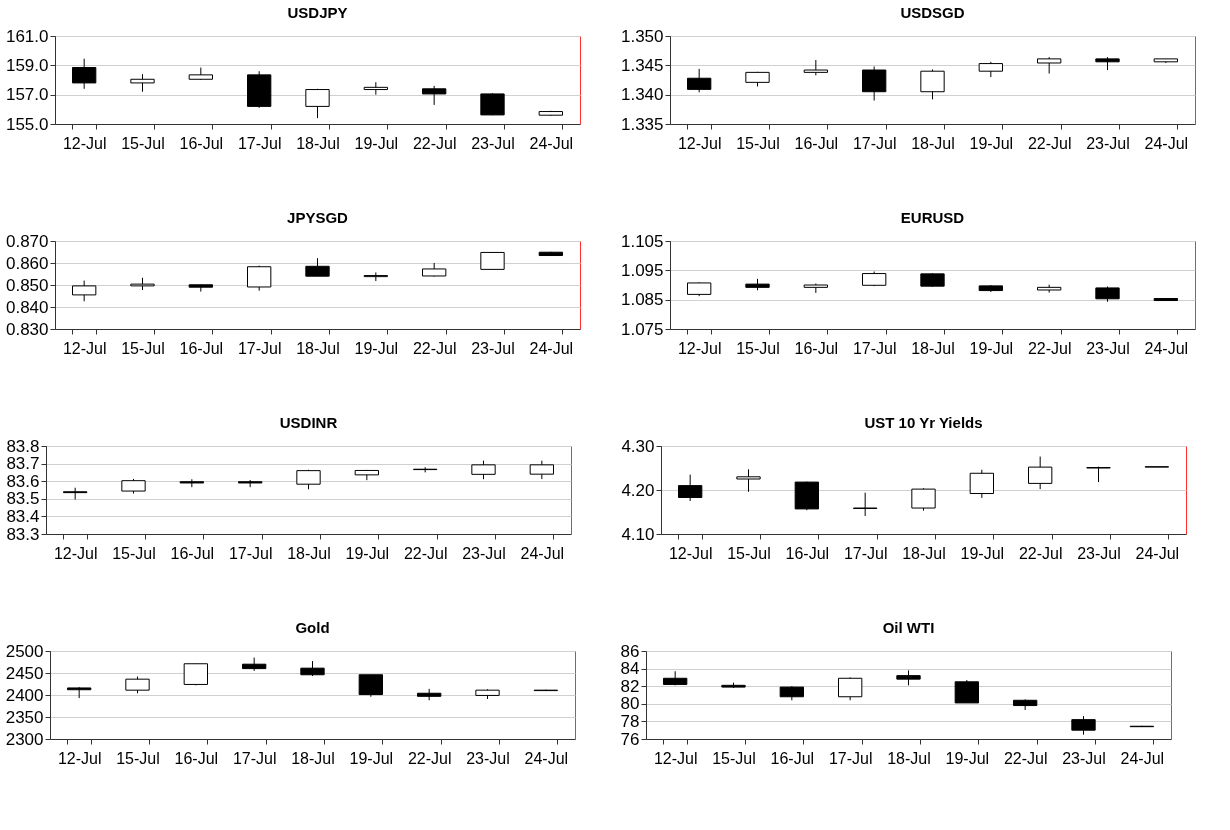  I want to click on y-tick-label: 80, so click(630, 704).